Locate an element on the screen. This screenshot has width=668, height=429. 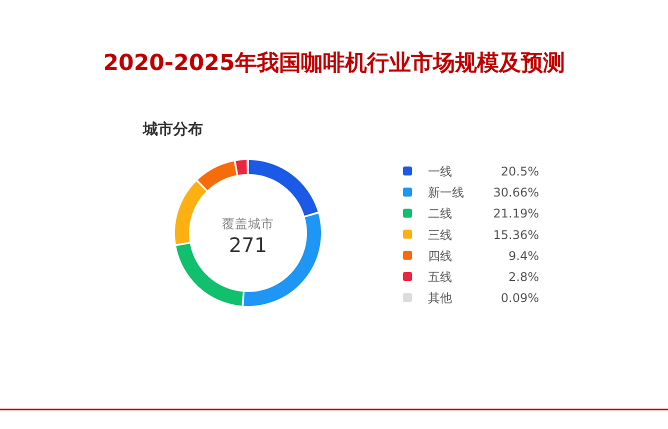
subtitle: 城市分布 is located at coordinates (173, 129).